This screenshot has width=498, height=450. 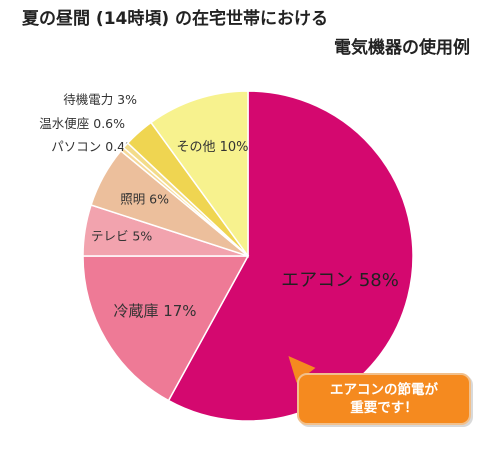 What do you see at coordinates (94, 146) in the screenshot?
I see `pie-label-4: パソコン 0.4%` at bounding box center [94, 146].